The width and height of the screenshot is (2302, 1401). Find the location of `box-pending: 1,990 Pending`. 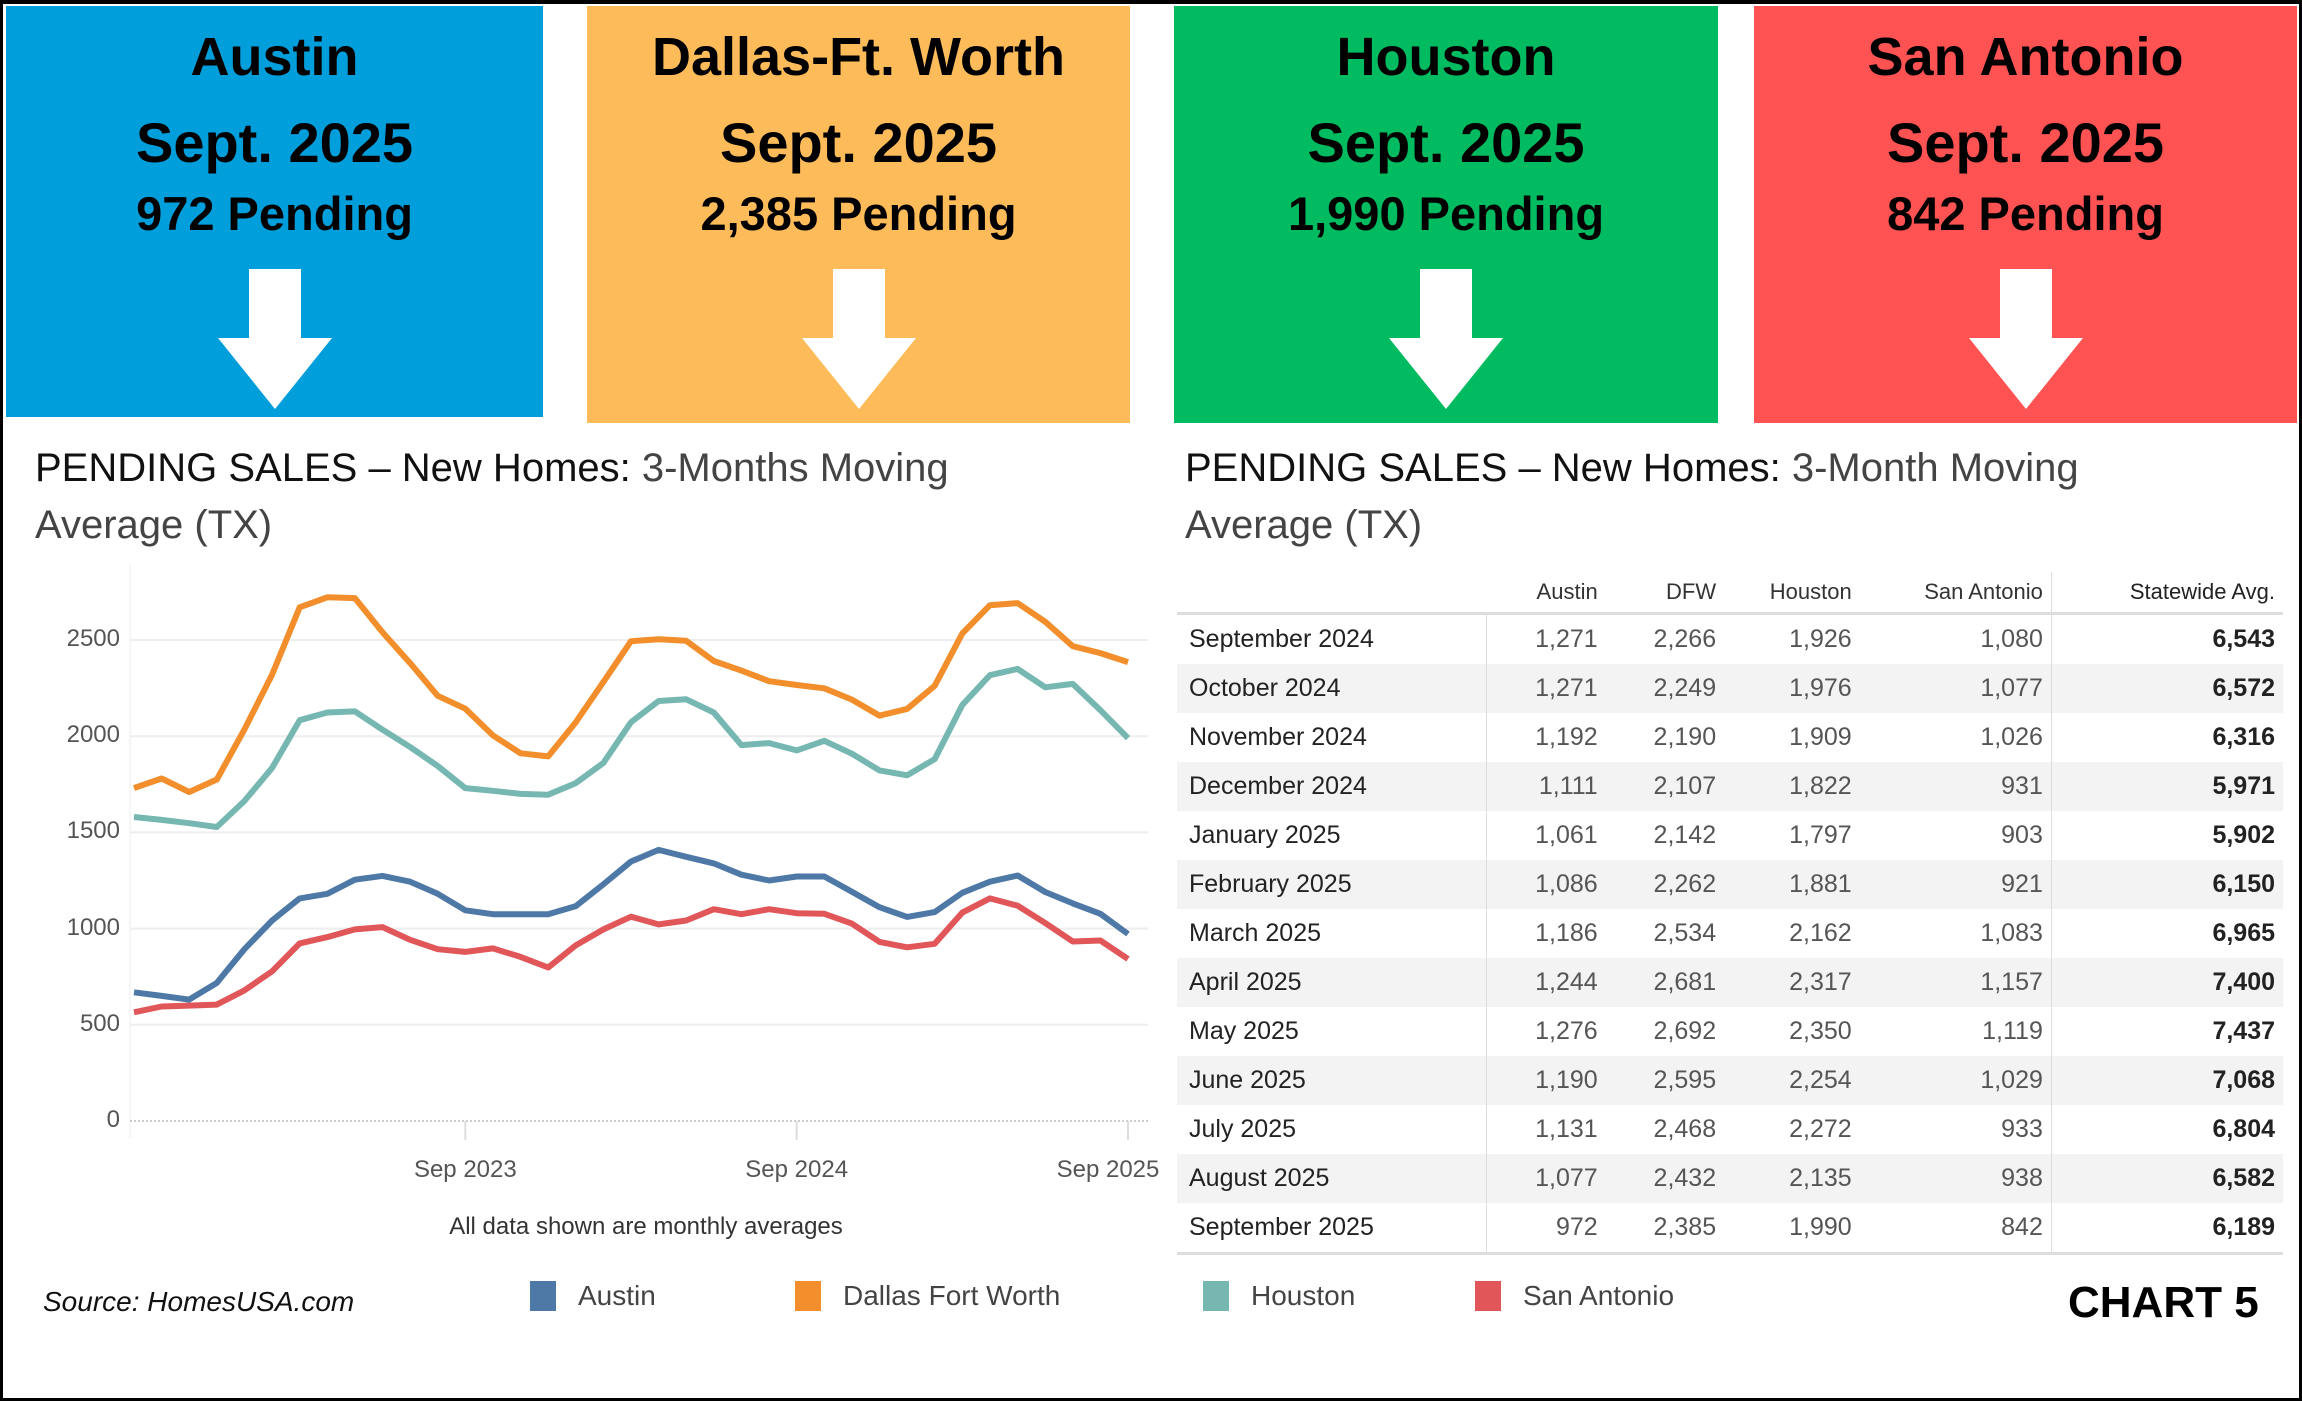

box-pending: 1,990 Pending is located at coordinates (1446, 213).